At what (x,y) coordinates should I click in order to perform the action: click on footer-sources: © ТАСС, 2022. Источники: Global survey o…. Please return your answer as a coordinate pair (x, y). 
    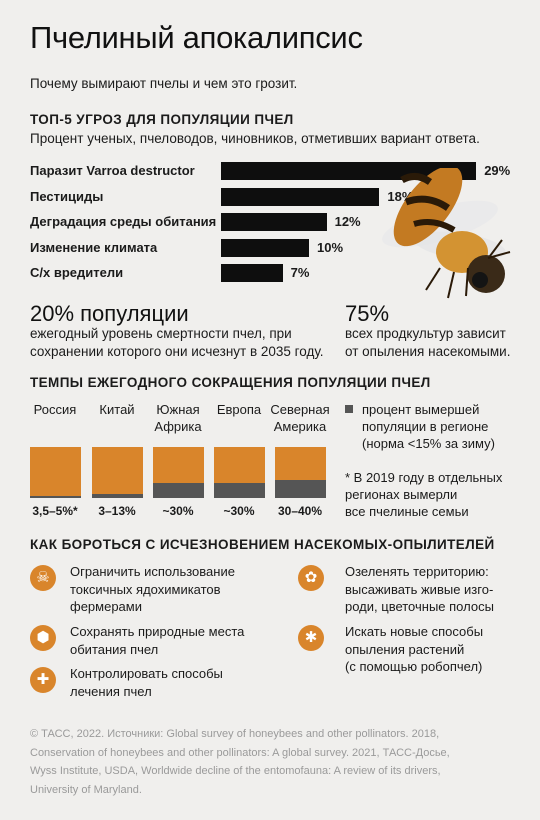
    Looking at the image, I should click on (240, 762).